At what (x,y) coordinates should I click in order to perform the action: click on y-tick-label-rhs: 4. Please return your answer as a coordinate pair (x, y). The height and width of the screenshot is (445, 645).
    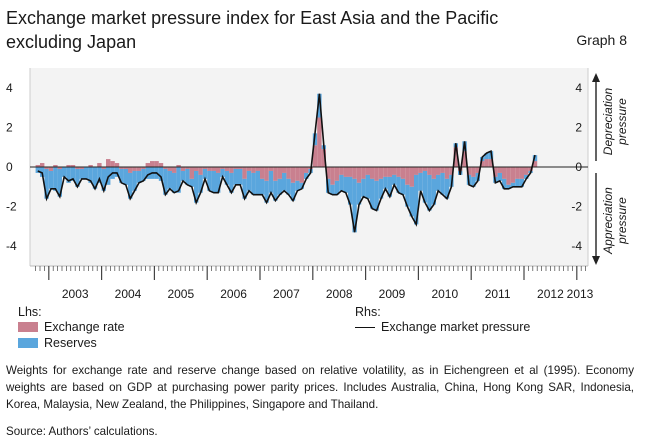
    Looking at the image, I should click on (578, 88).